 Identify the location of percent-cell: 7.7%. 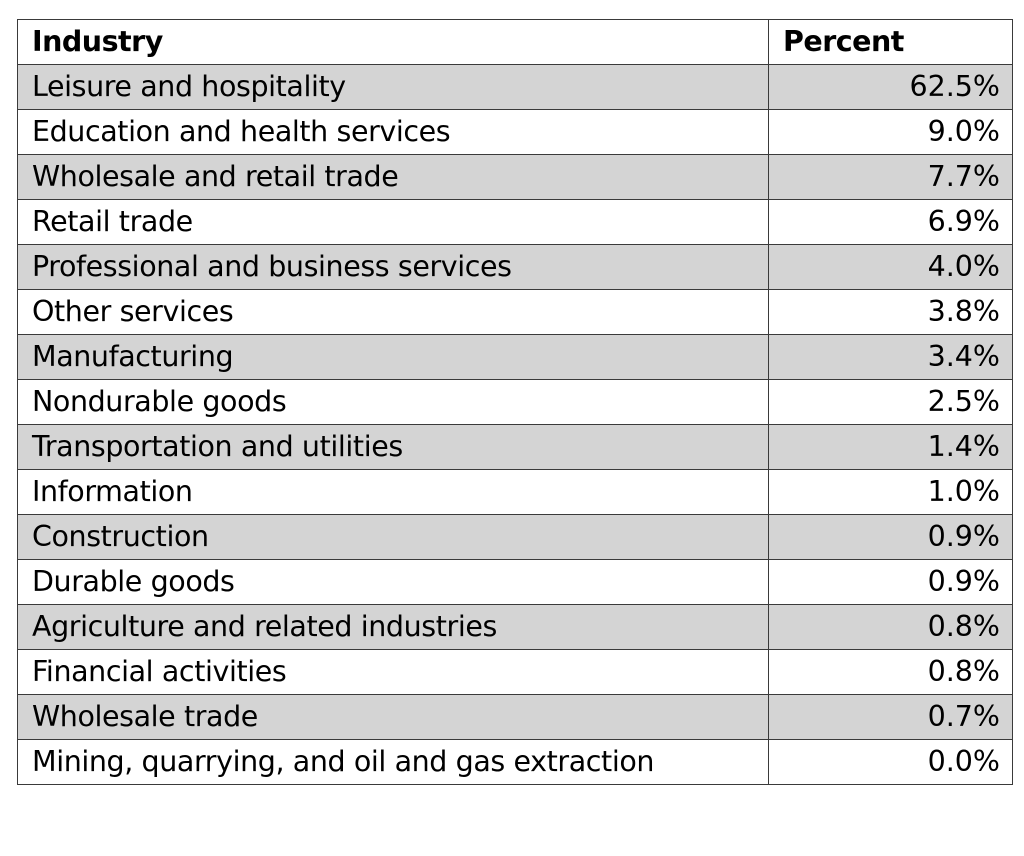
(890, 177).